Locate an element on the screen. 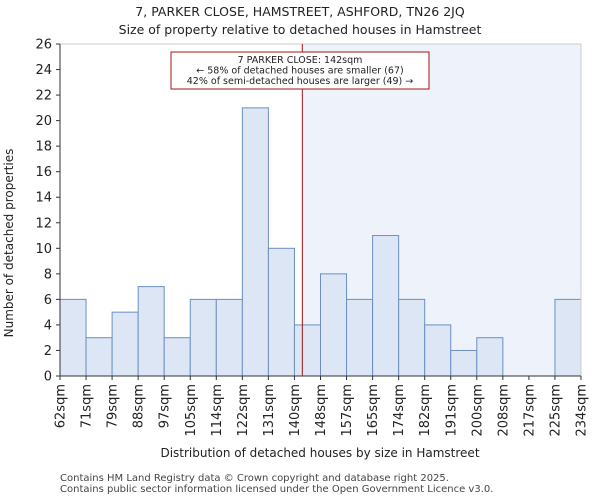 This screenshot has width=600, height=500. x-tick-label: 225sqm is located at coordinates (555, 410).